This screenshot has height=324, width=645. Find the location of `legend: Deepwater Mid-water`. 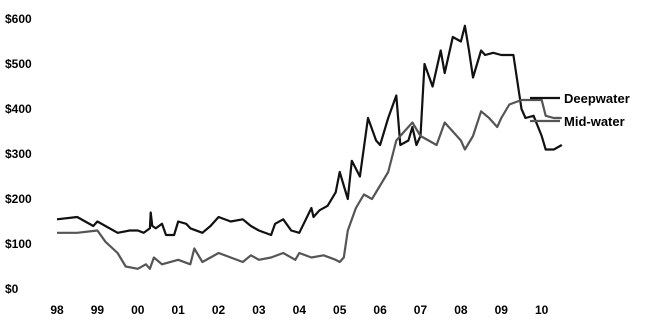

legend: Deepwater Mid-water is located at coordinates (580, 110).